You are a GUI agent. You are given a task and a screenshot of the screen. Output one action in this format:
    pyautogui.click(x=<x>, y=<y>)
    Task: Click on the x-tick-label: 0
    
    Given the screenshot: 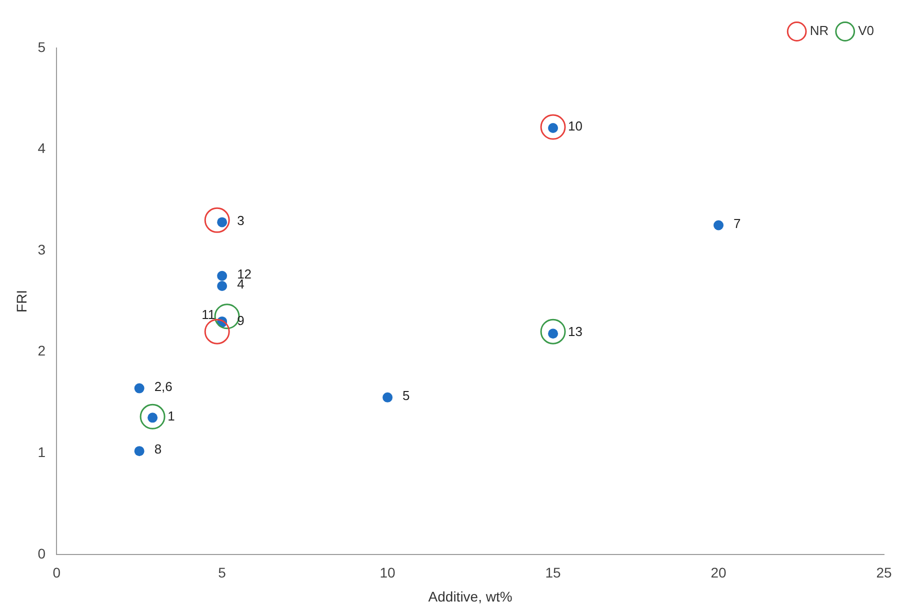 What is the action you would take?
    pyautogui.click(x=56, y=572)
    